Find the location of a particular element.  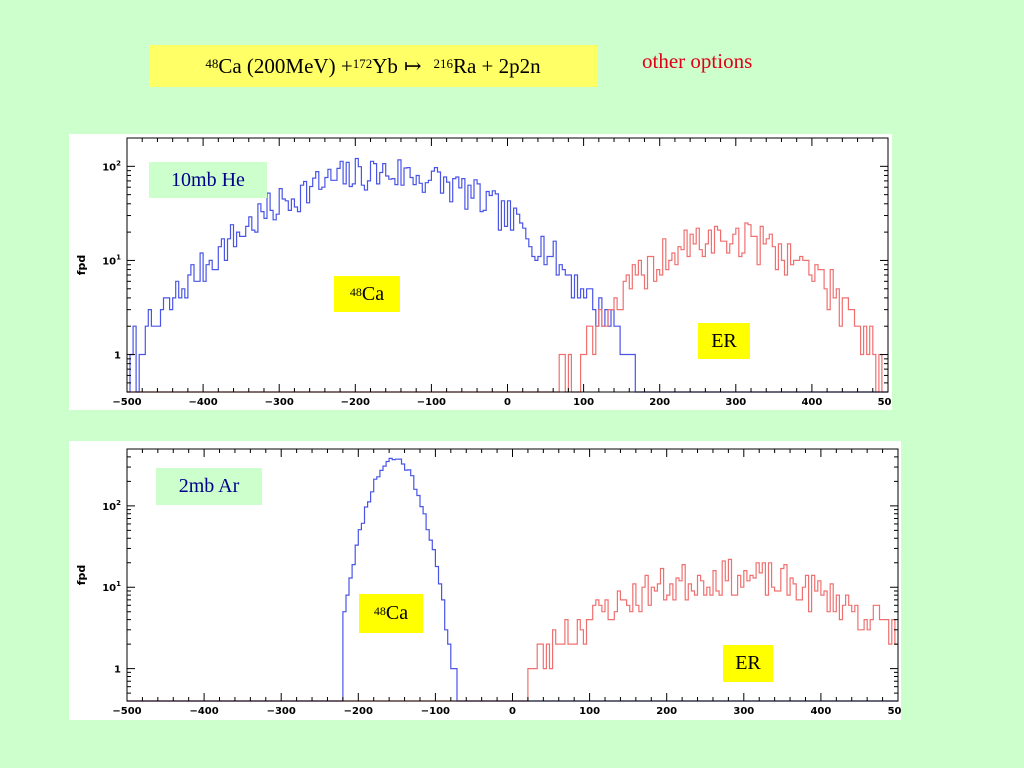

mass-number-yb172: 172 is located at coordinates (362, 63).